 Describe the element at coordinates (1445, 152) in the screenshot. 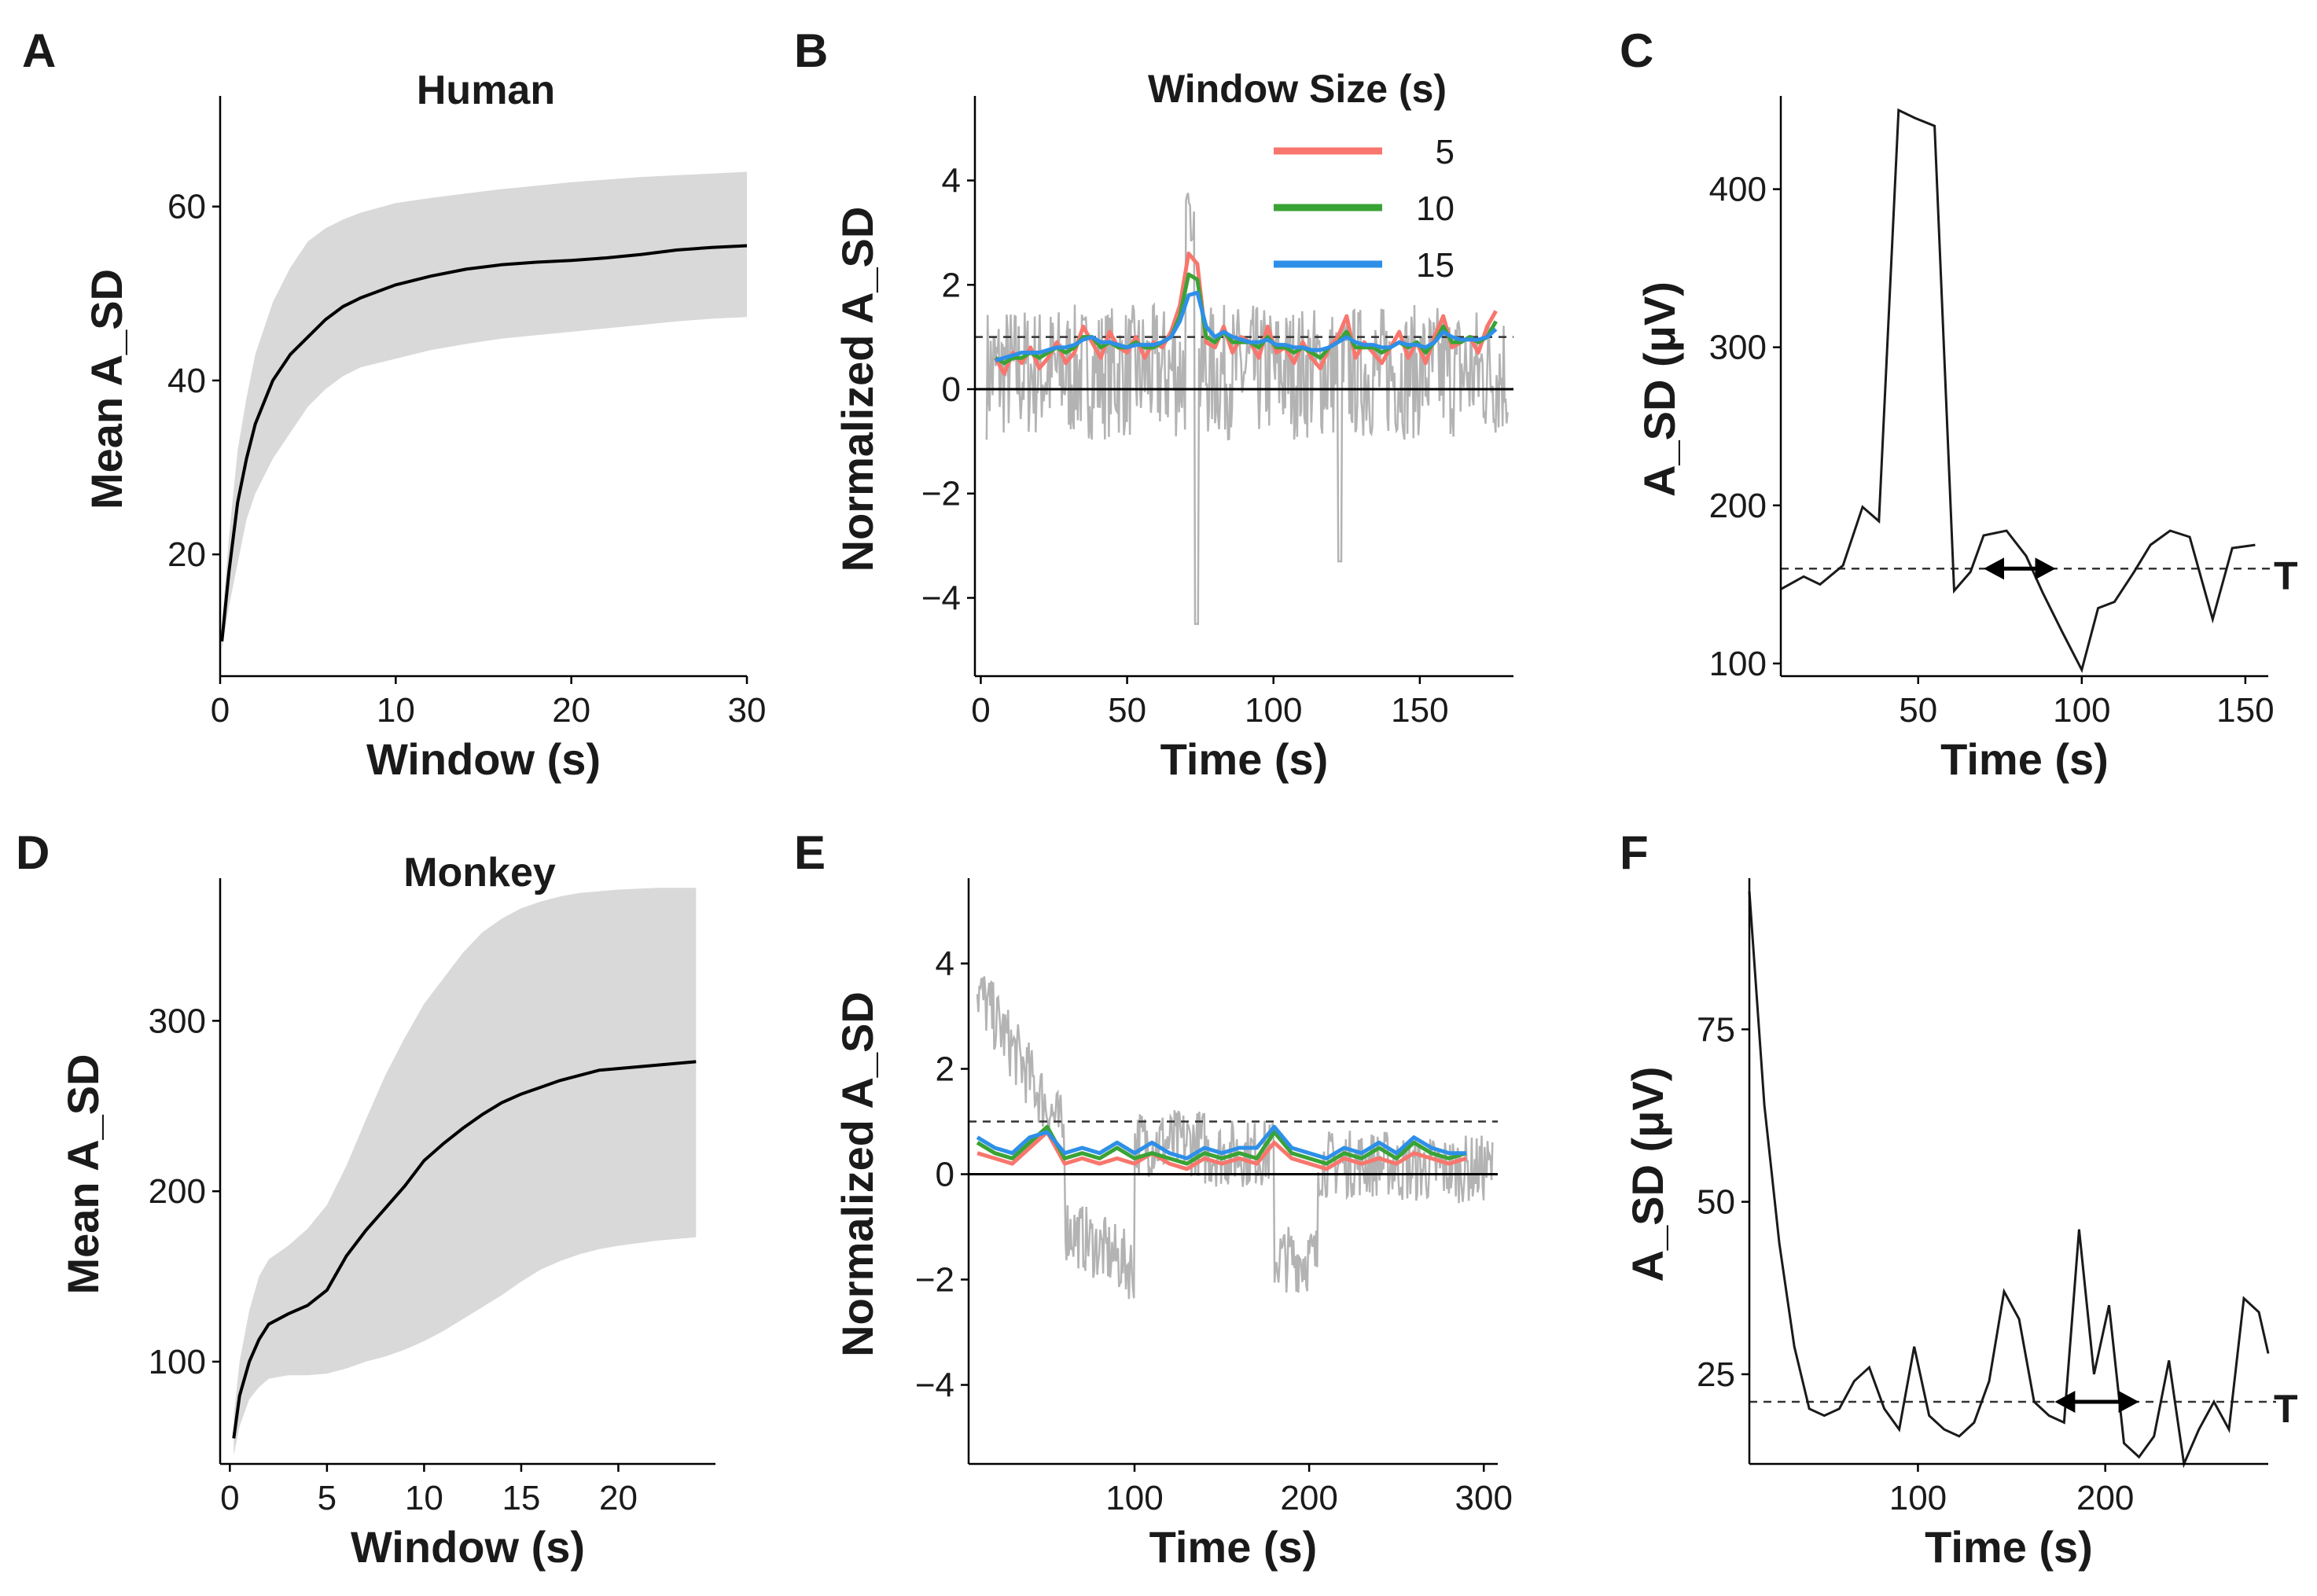

I see `panel-b-legend-label-5: 5` at that location.